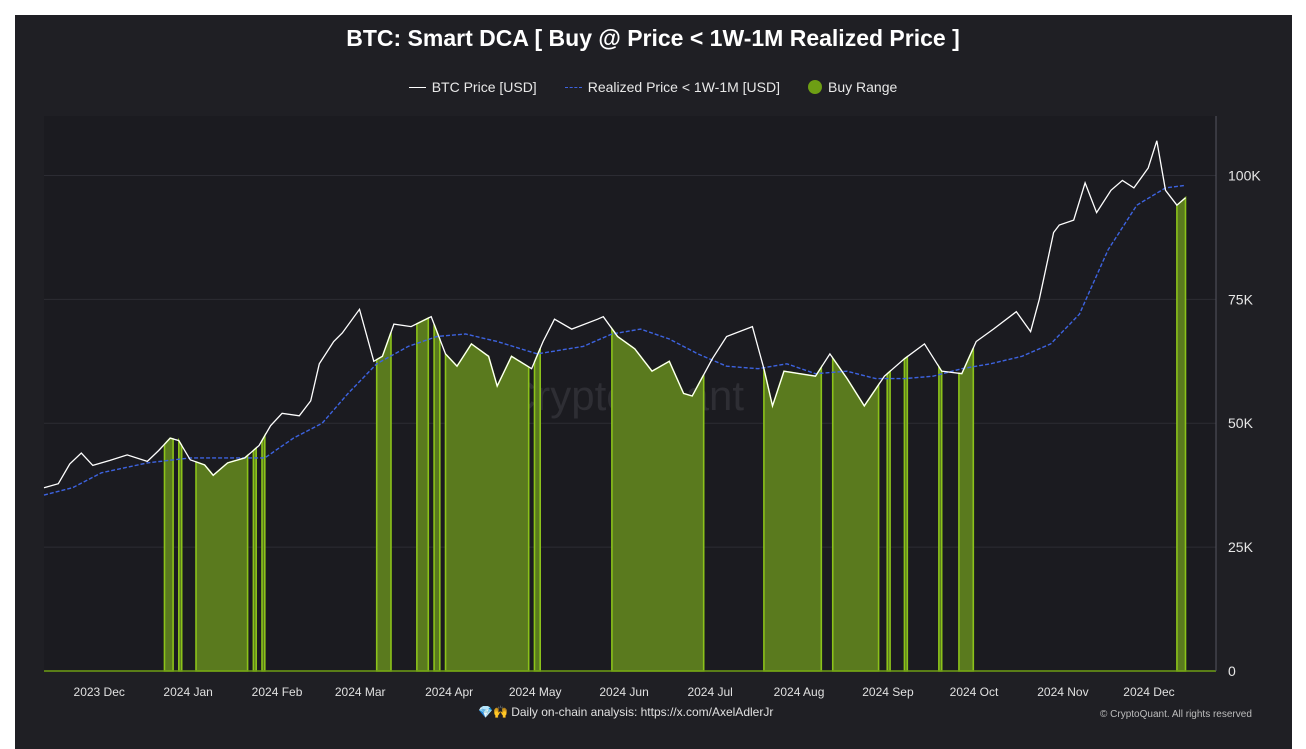 The image size is (1306, 749). What do you see at coordinates (709, 692) in the screenshot?
I see `x-tick-label: 2024 Jul` at bounding box center [709, 692].